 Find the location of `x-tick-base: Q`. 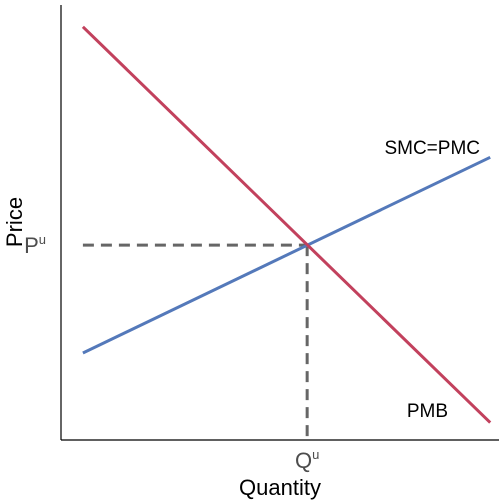

x-tick-base: Q is located at coordinates (303, 460).